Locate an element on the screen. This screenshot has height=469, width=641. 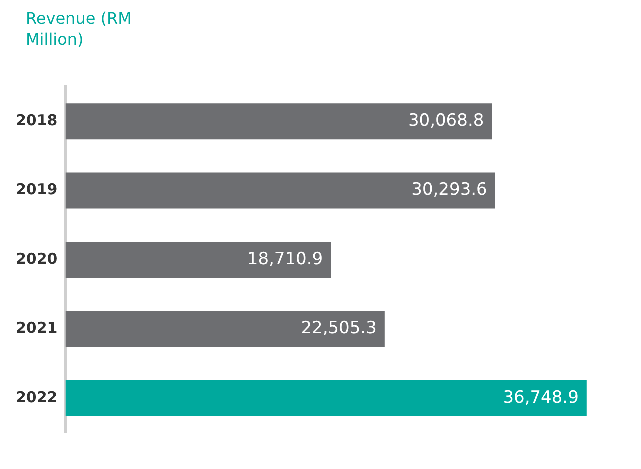
data-label: 36,748.9 is located at coordinates (541, 398).